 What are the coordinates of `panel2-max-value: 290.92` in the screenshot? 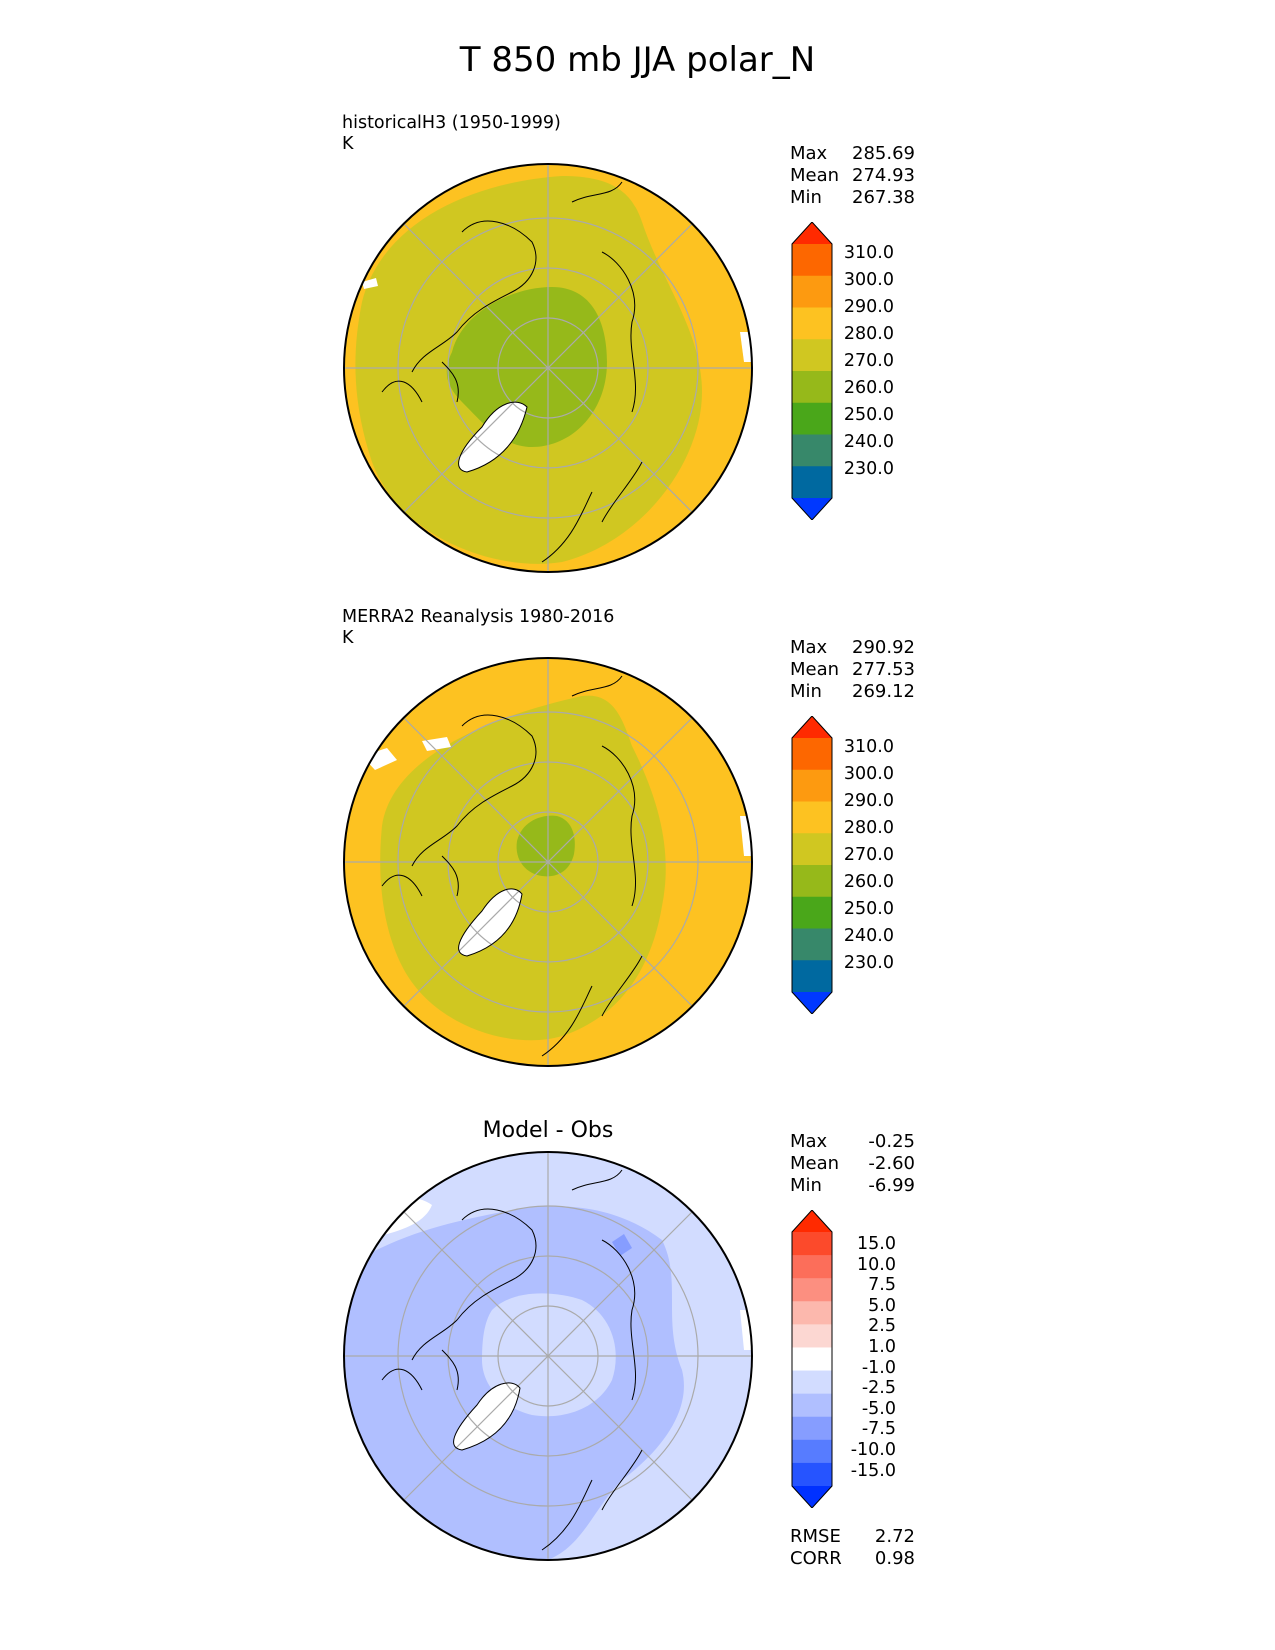 It's located at (883, 647).